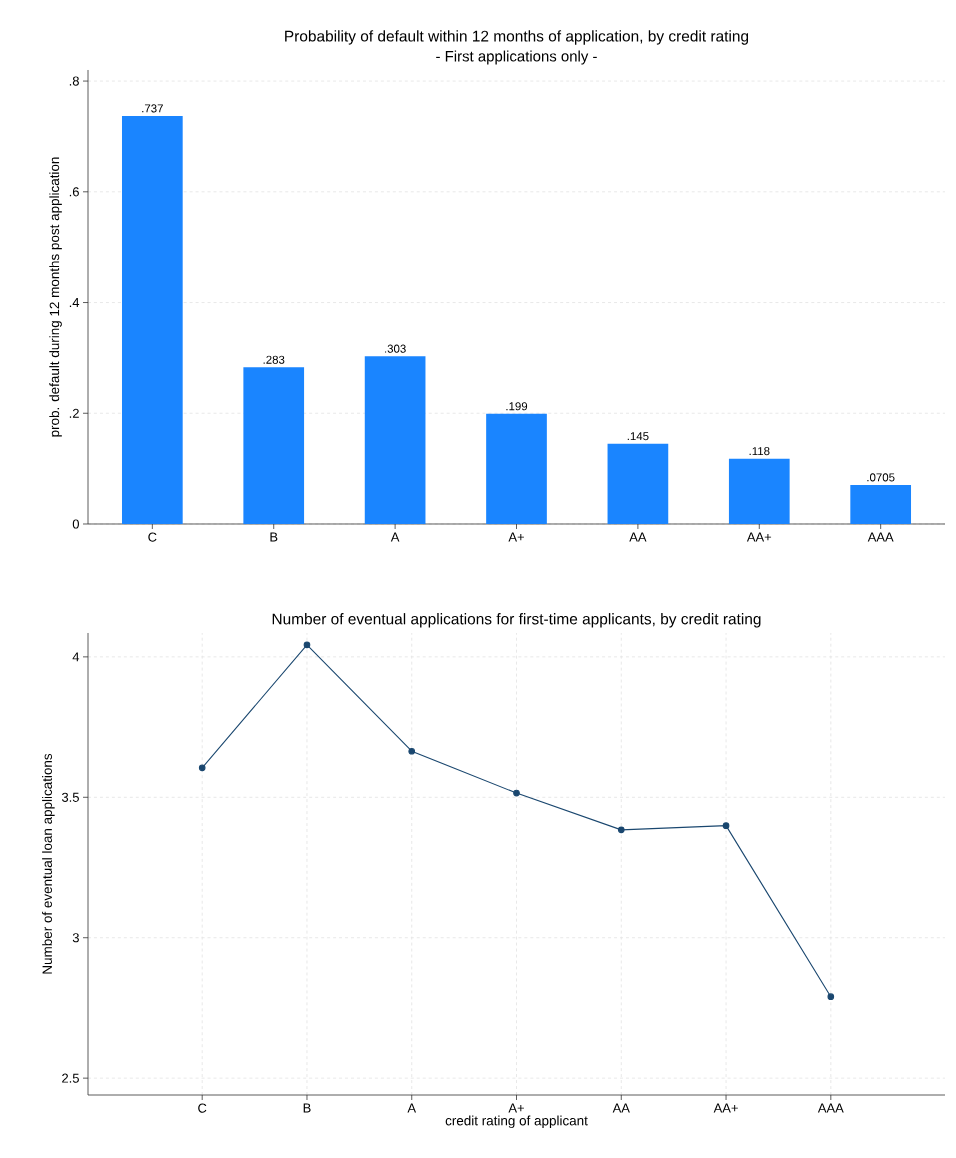 The image size is (956, 1158). I want to click on data-label: .0705, so click(881, 477).